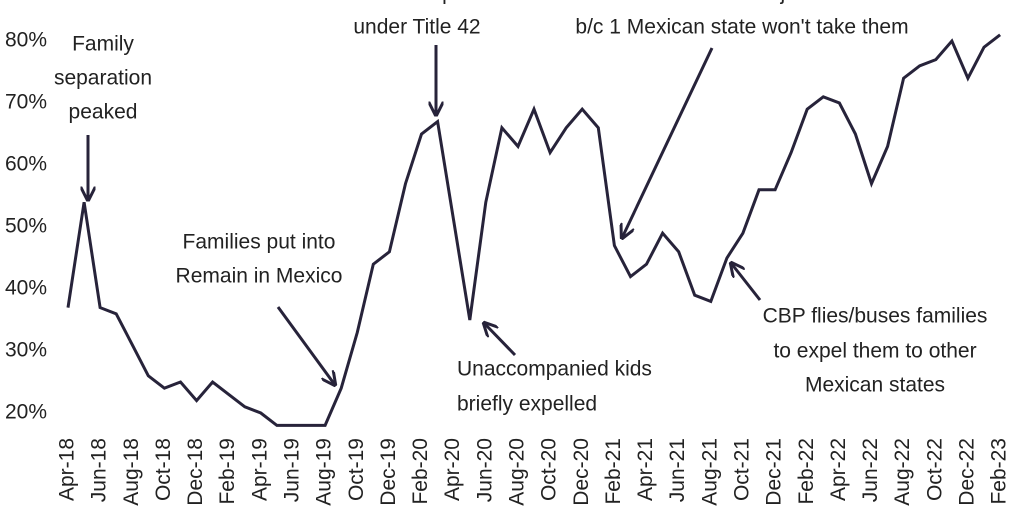 The image size is (1024, 512). What do you see at coordinates (103, 112) in the screenshot?
I see `annotation-text: peaked` at bounding box center [103, 112].